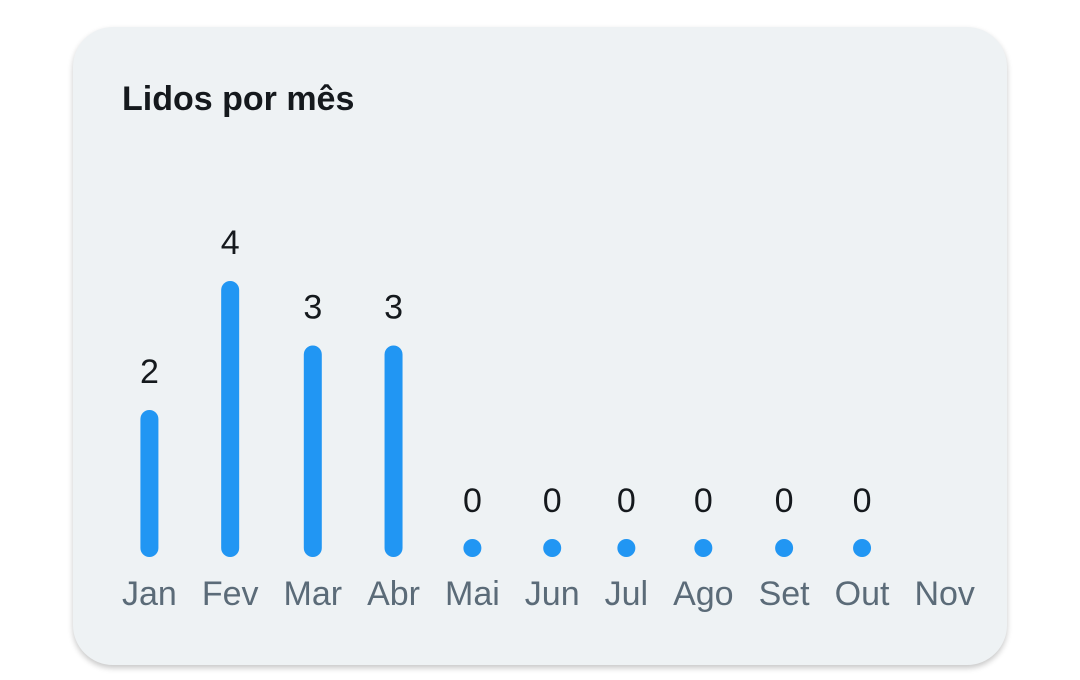 This screenshot has height=680, width=1080. Describe the element at coordinates (149, 594) in the screenshot. I see `x-tick-label: Jan` at that location.